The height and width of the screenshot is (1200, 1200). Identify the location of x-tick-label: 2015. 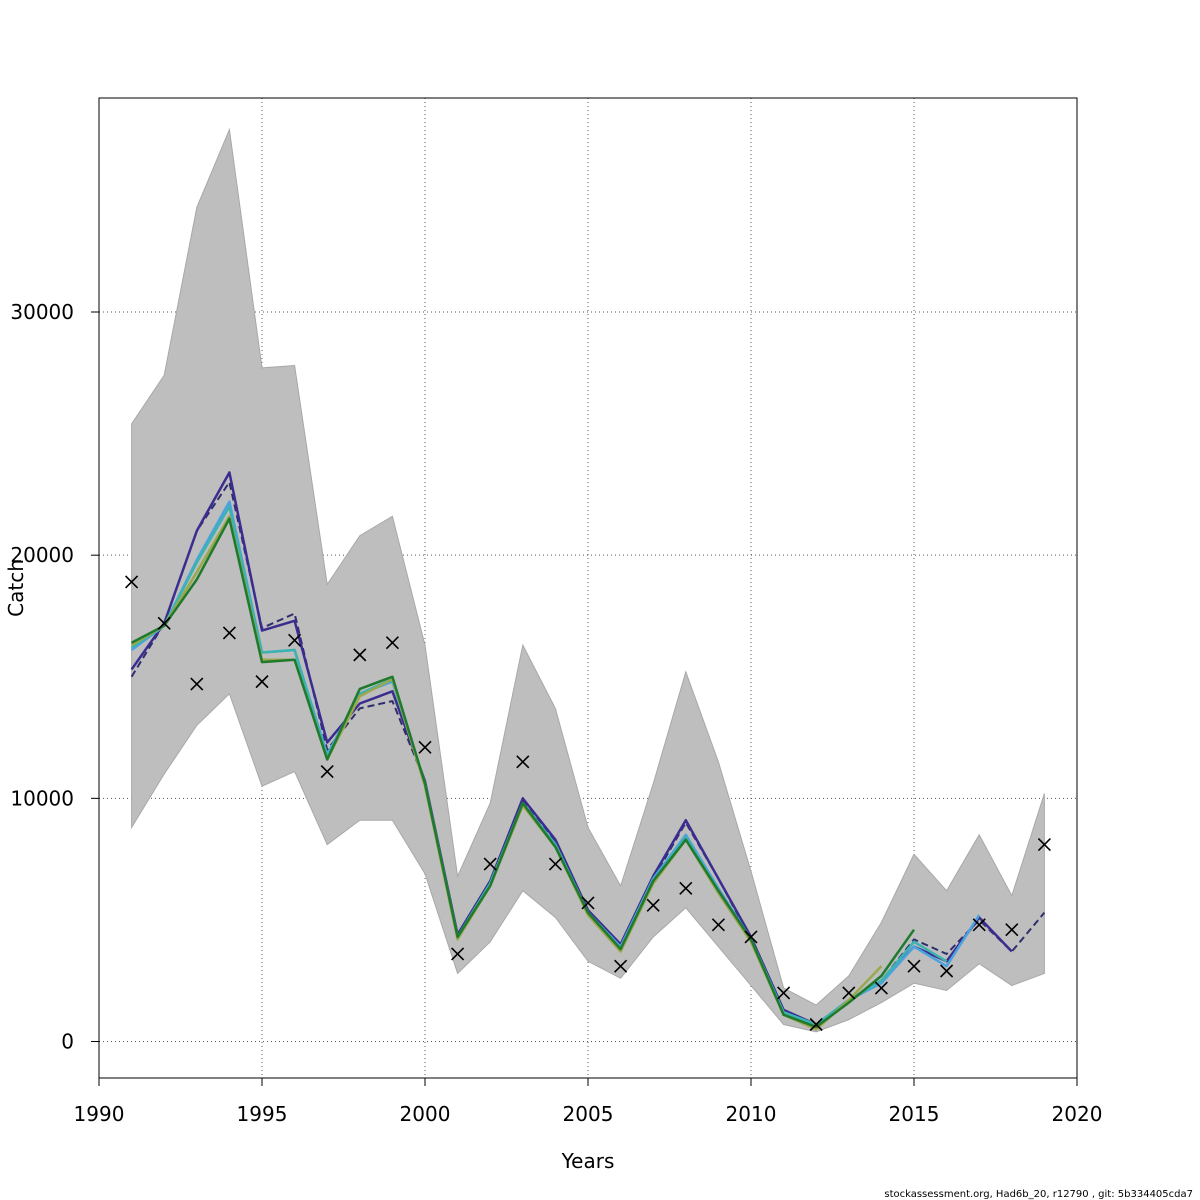
(914, 1114).